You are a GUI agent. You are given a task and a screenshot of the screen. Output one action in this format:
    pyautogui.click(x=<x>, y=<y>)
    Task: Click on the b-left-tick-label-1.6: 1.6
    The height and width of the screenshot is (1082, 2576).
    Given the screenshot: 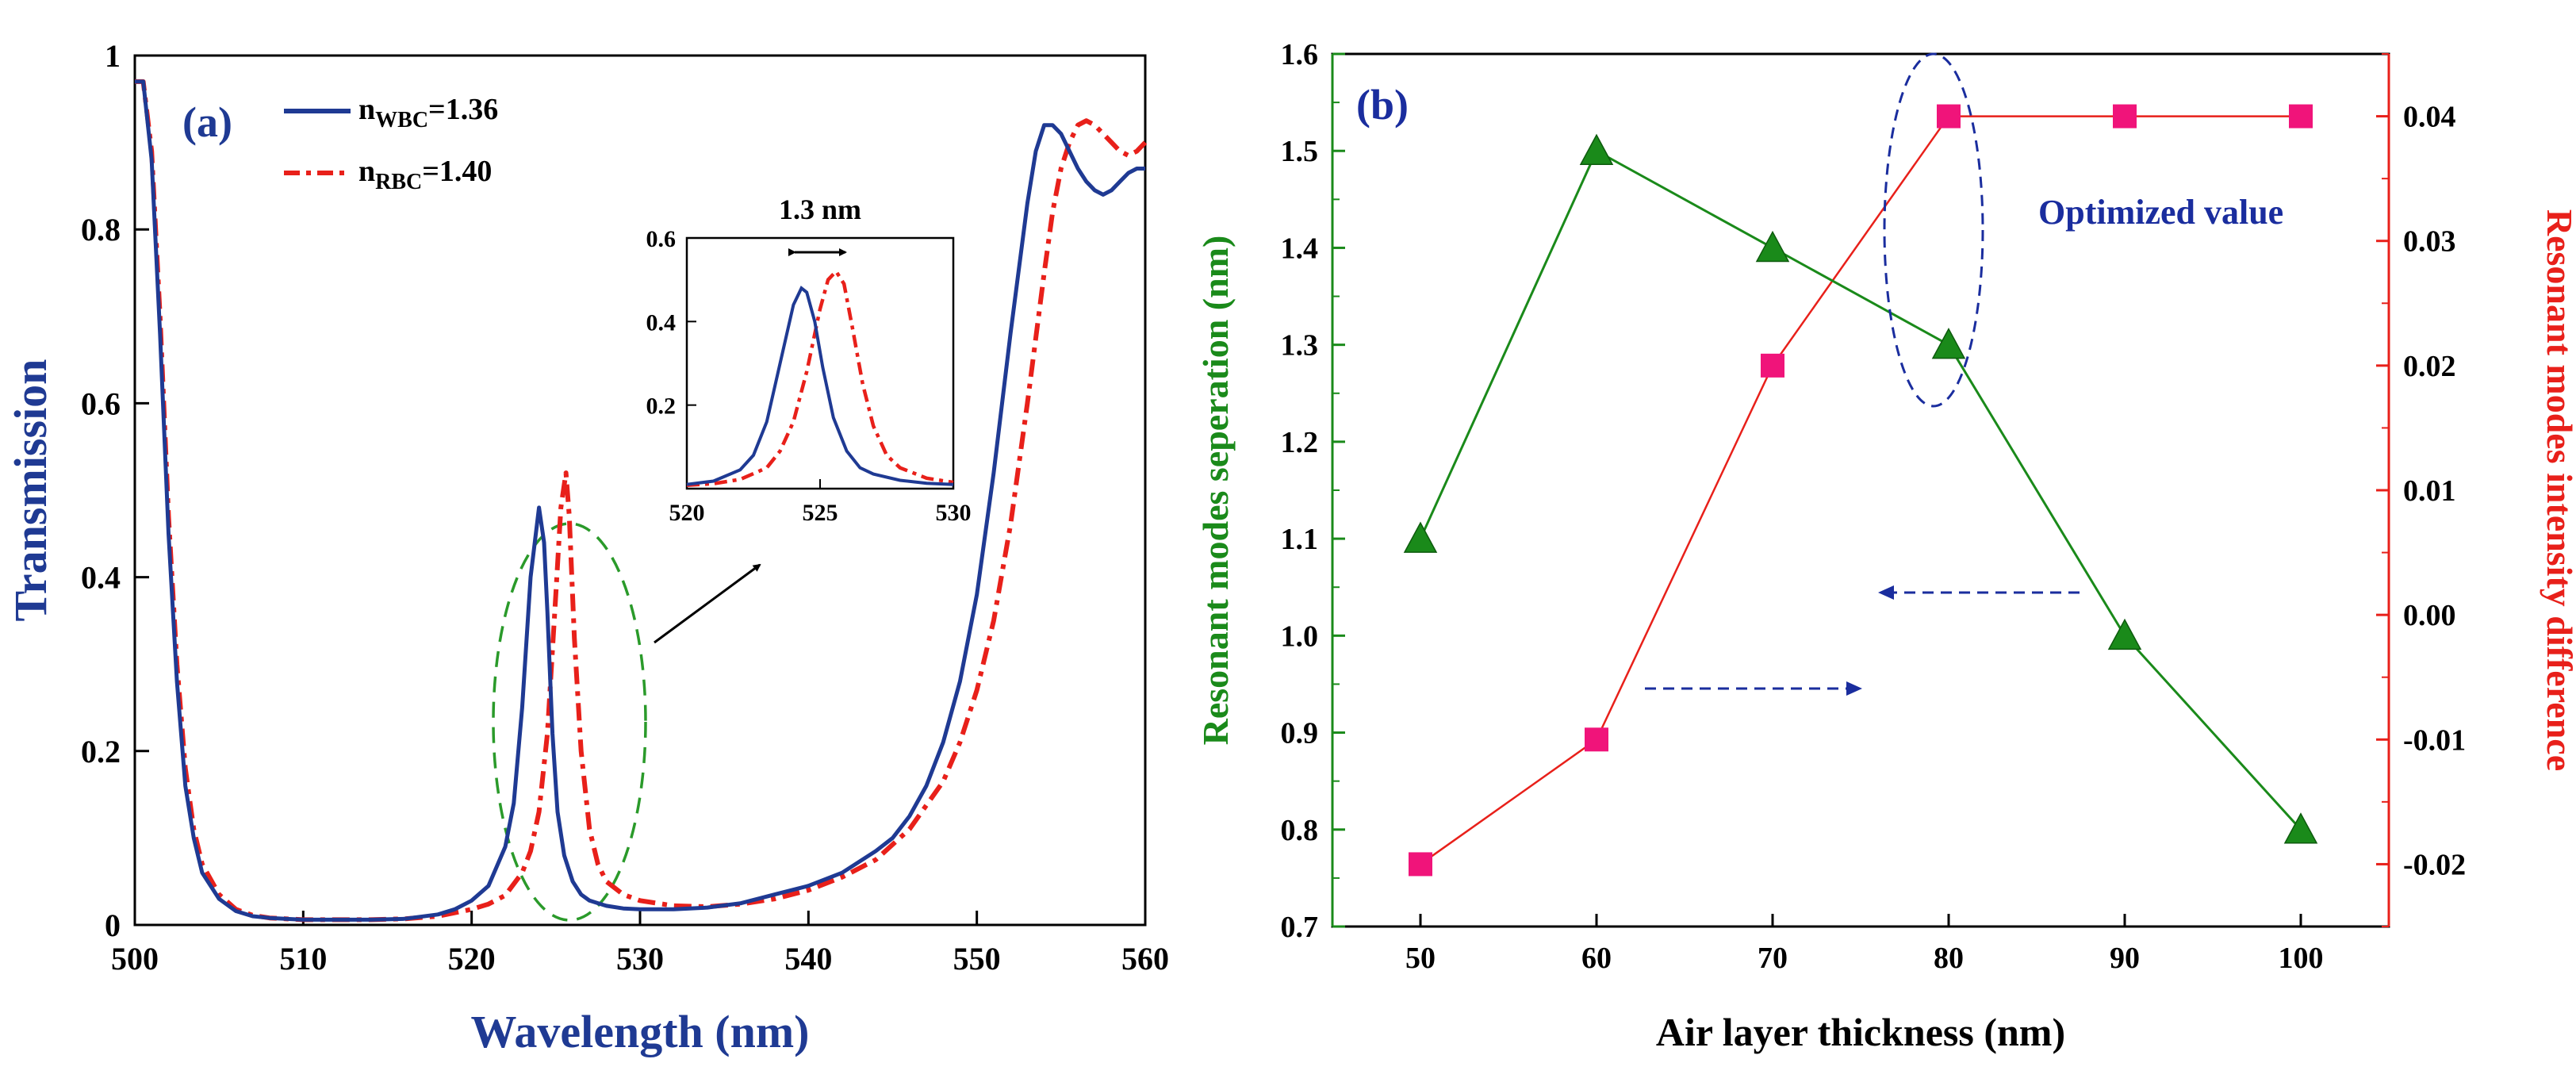 What is the action you would take?
    pyautogui.click(x=1300, y=54)
    